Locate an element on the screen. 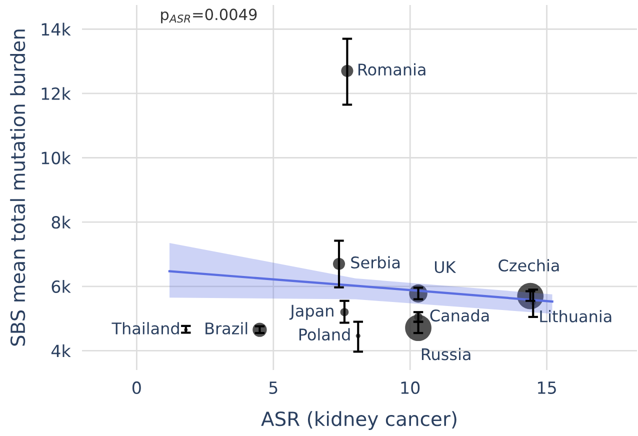  annotation: UK is located at coordinates (445, 267).